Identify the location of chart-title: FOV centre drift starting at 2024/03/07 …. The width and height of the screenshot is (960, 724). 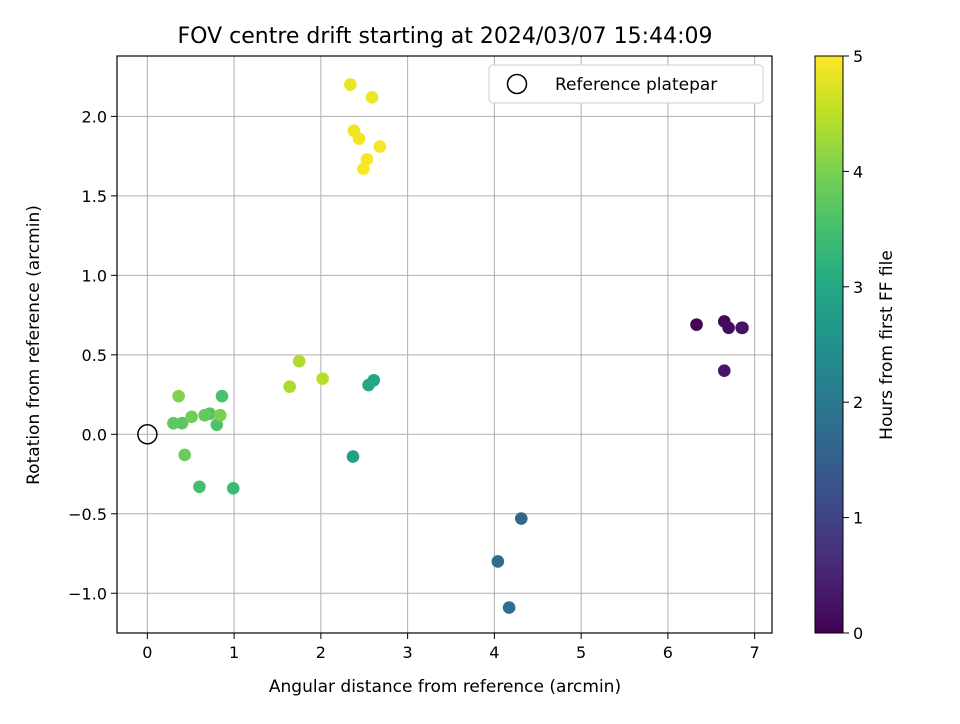
(445, 36).